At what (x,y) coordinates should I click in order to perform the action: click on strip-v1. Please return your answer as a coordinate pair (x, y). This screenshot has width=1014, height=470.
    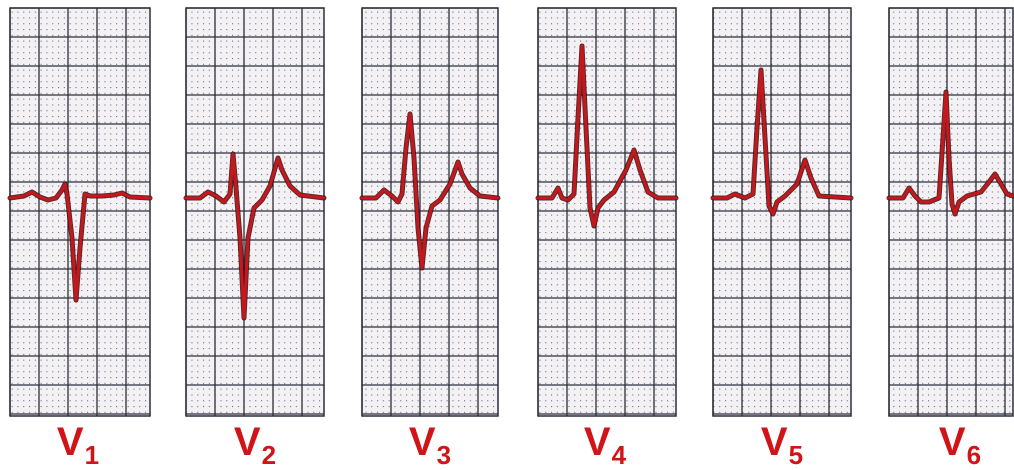
    Looking at the image, I should click on (80, 212).